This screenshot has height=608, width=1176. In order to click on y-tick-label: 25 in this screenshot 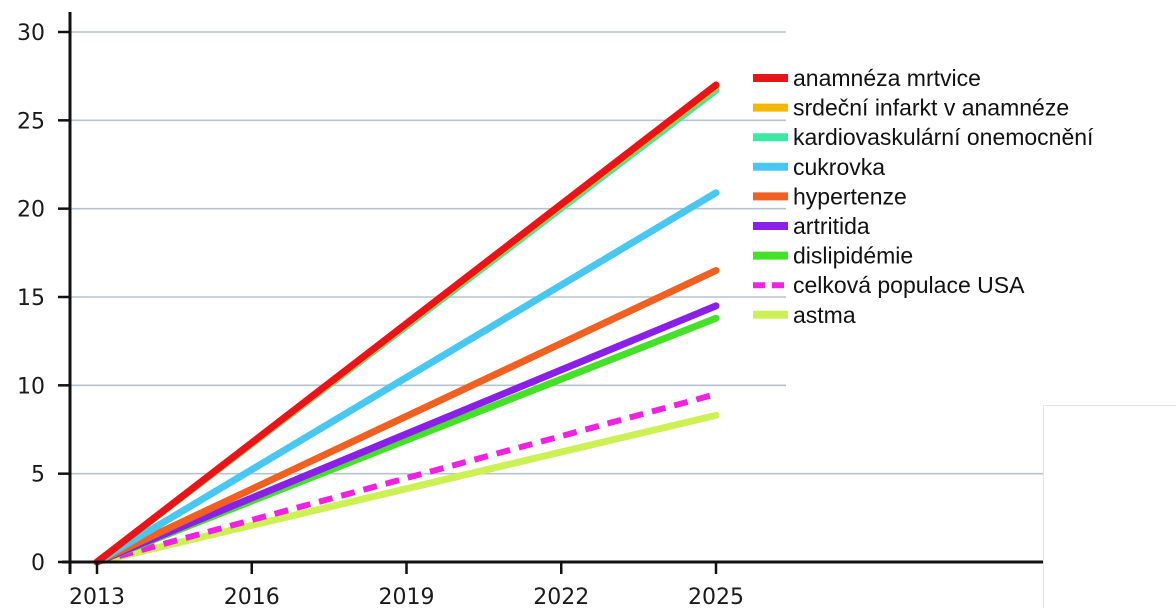, I will do `click(31, 121)`.